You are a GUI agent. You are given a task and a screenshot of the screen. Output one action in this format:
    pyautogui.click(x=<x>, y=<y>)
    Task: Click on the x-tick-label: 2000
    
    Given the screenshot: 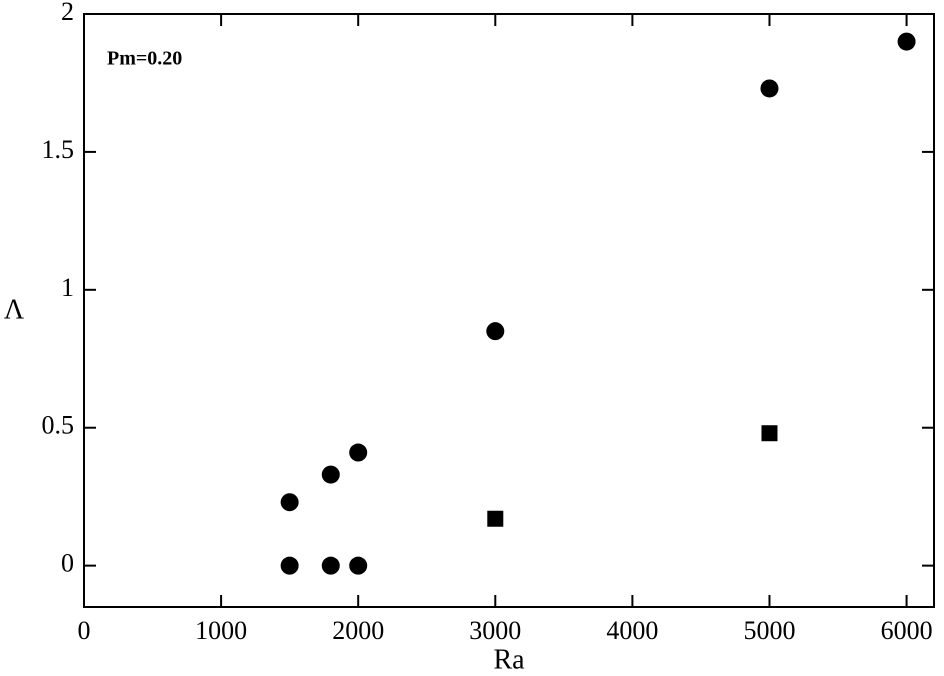 What is the action you would take?
    pyautogui.click(x=358, y=630)
    